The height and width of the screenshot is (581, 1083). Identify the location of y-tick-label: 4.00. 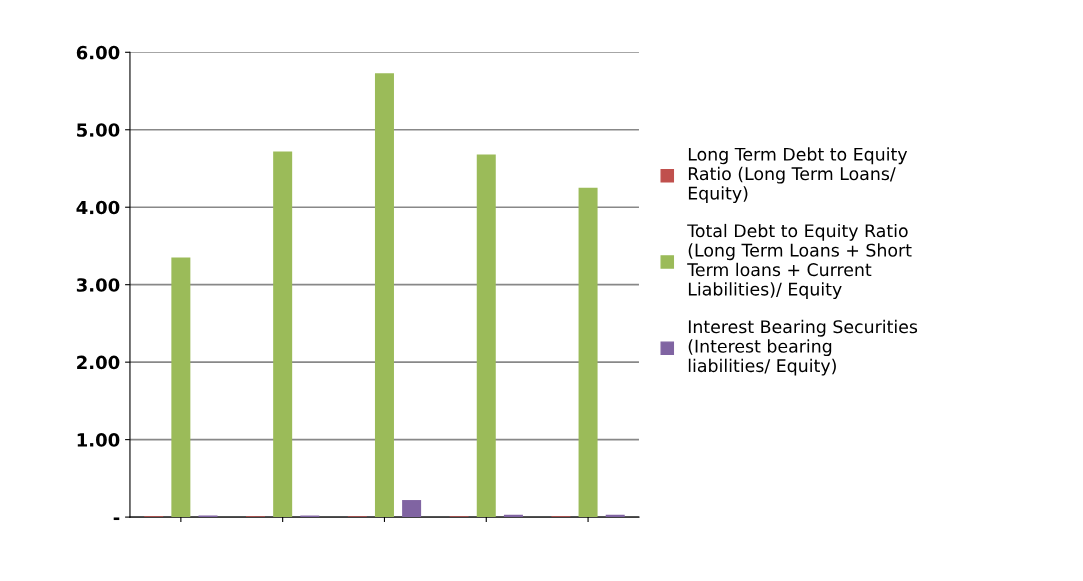
(98, 207).